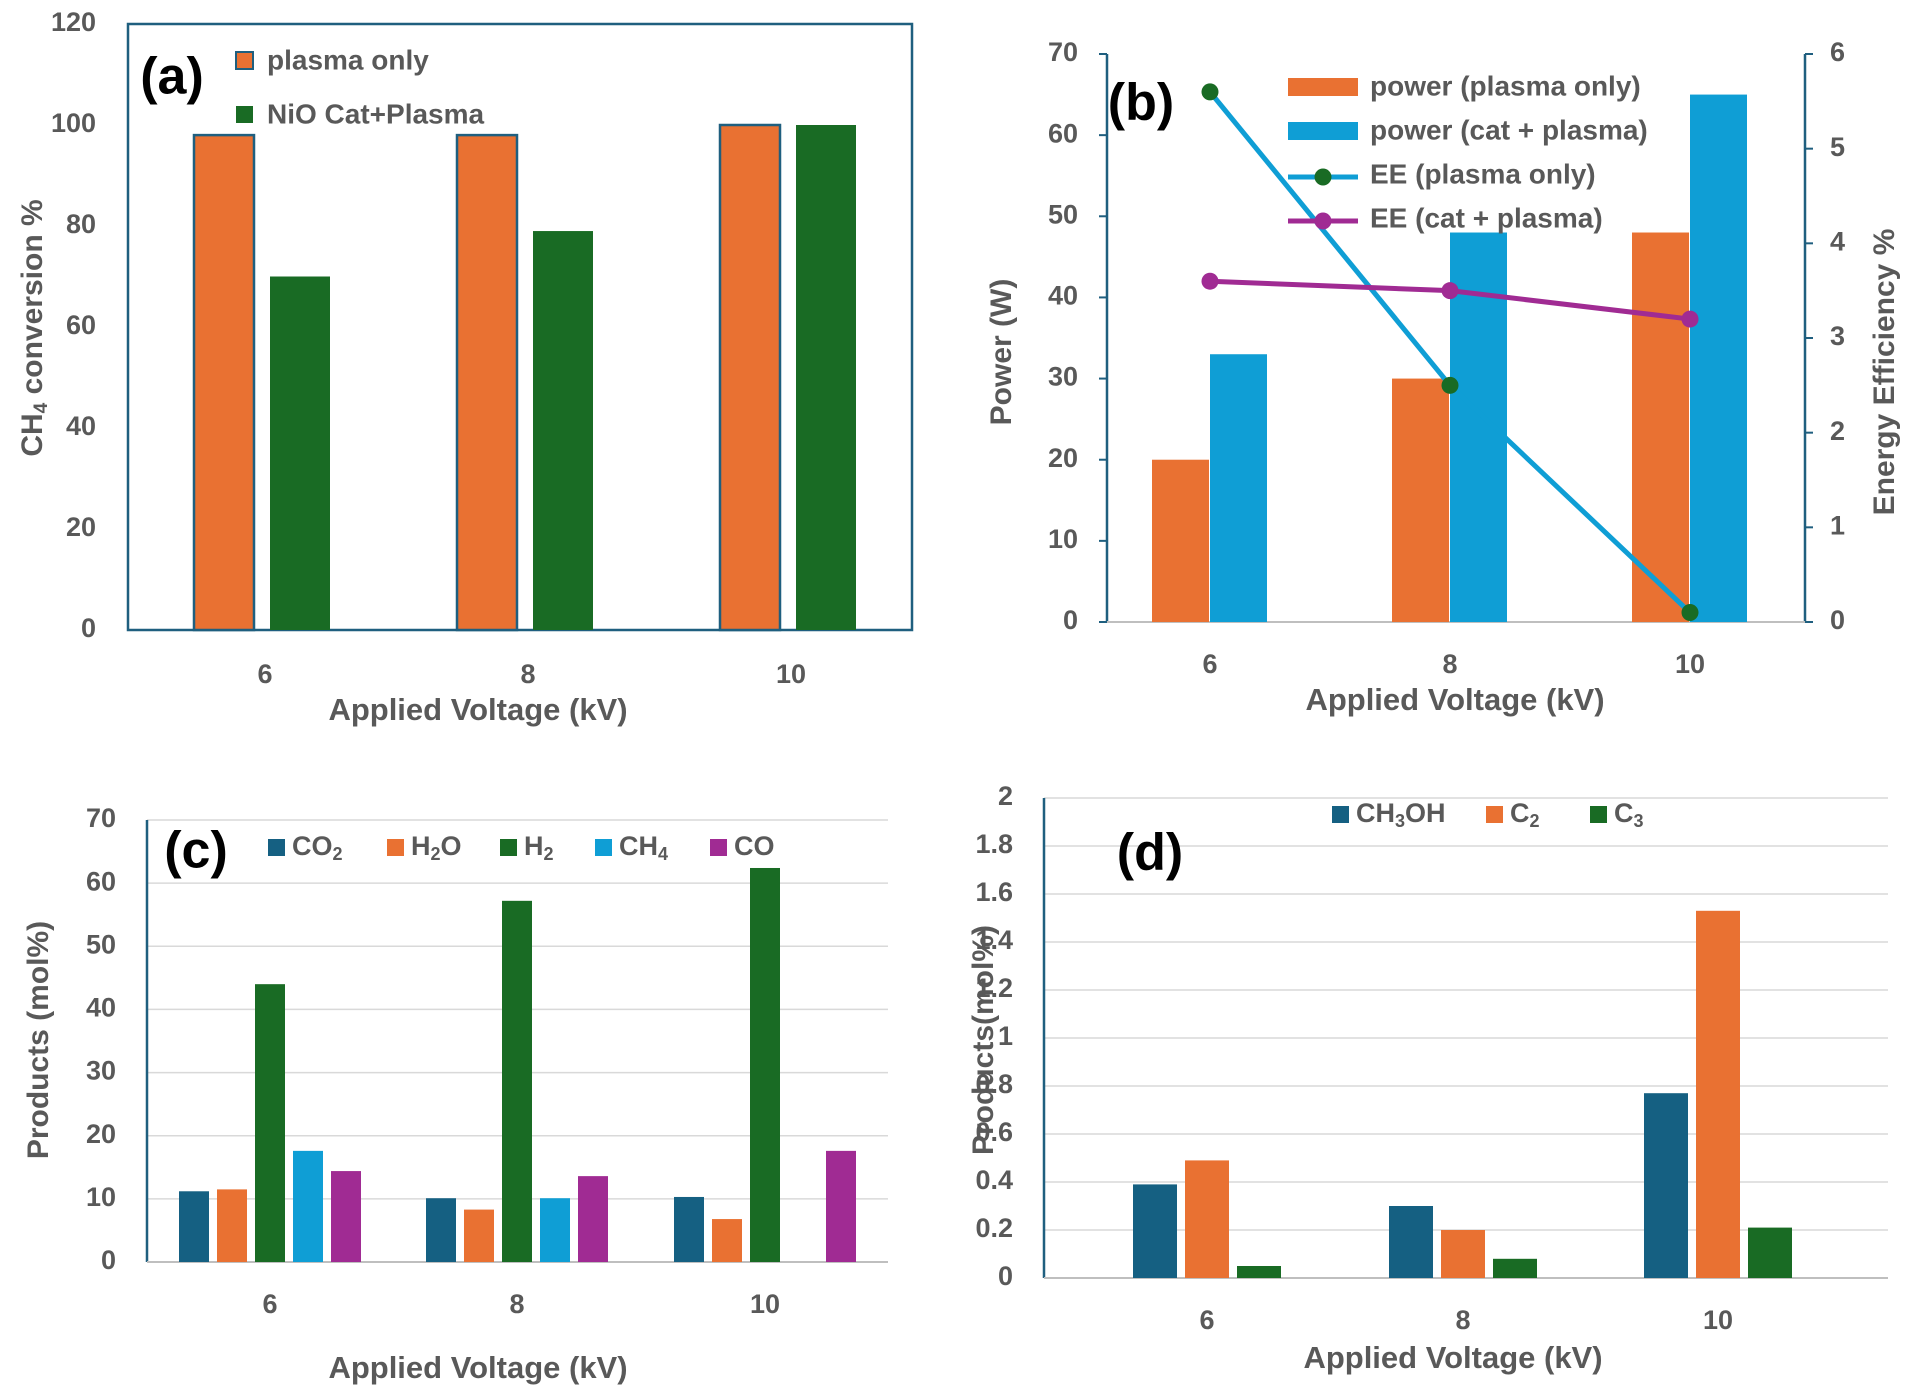  I want to click on legend-label-series-4: CO, so click(754, 846).